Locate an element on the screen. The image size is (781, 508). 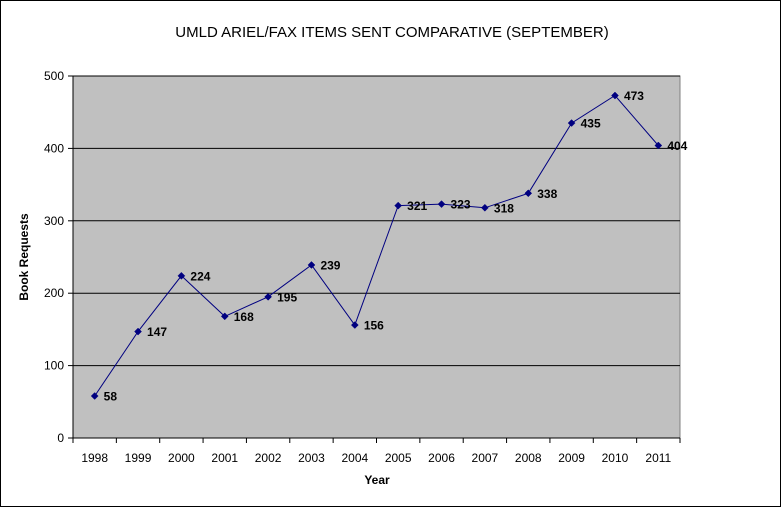
data-point-2009 is located at coordinates (571, 123).